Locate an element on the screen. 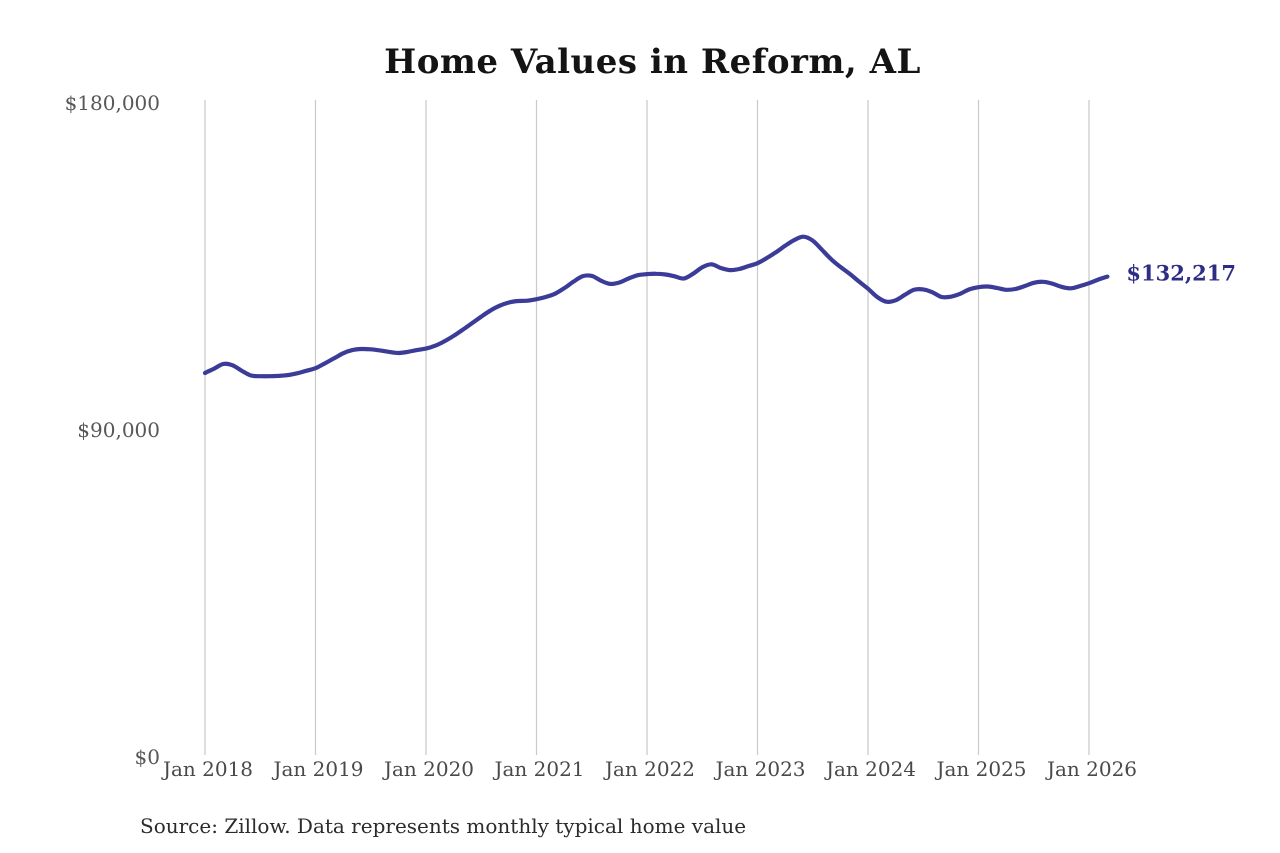 The height and width of the screenshot is (853, 1280). home-value-line is located at coordinates (656, 306).